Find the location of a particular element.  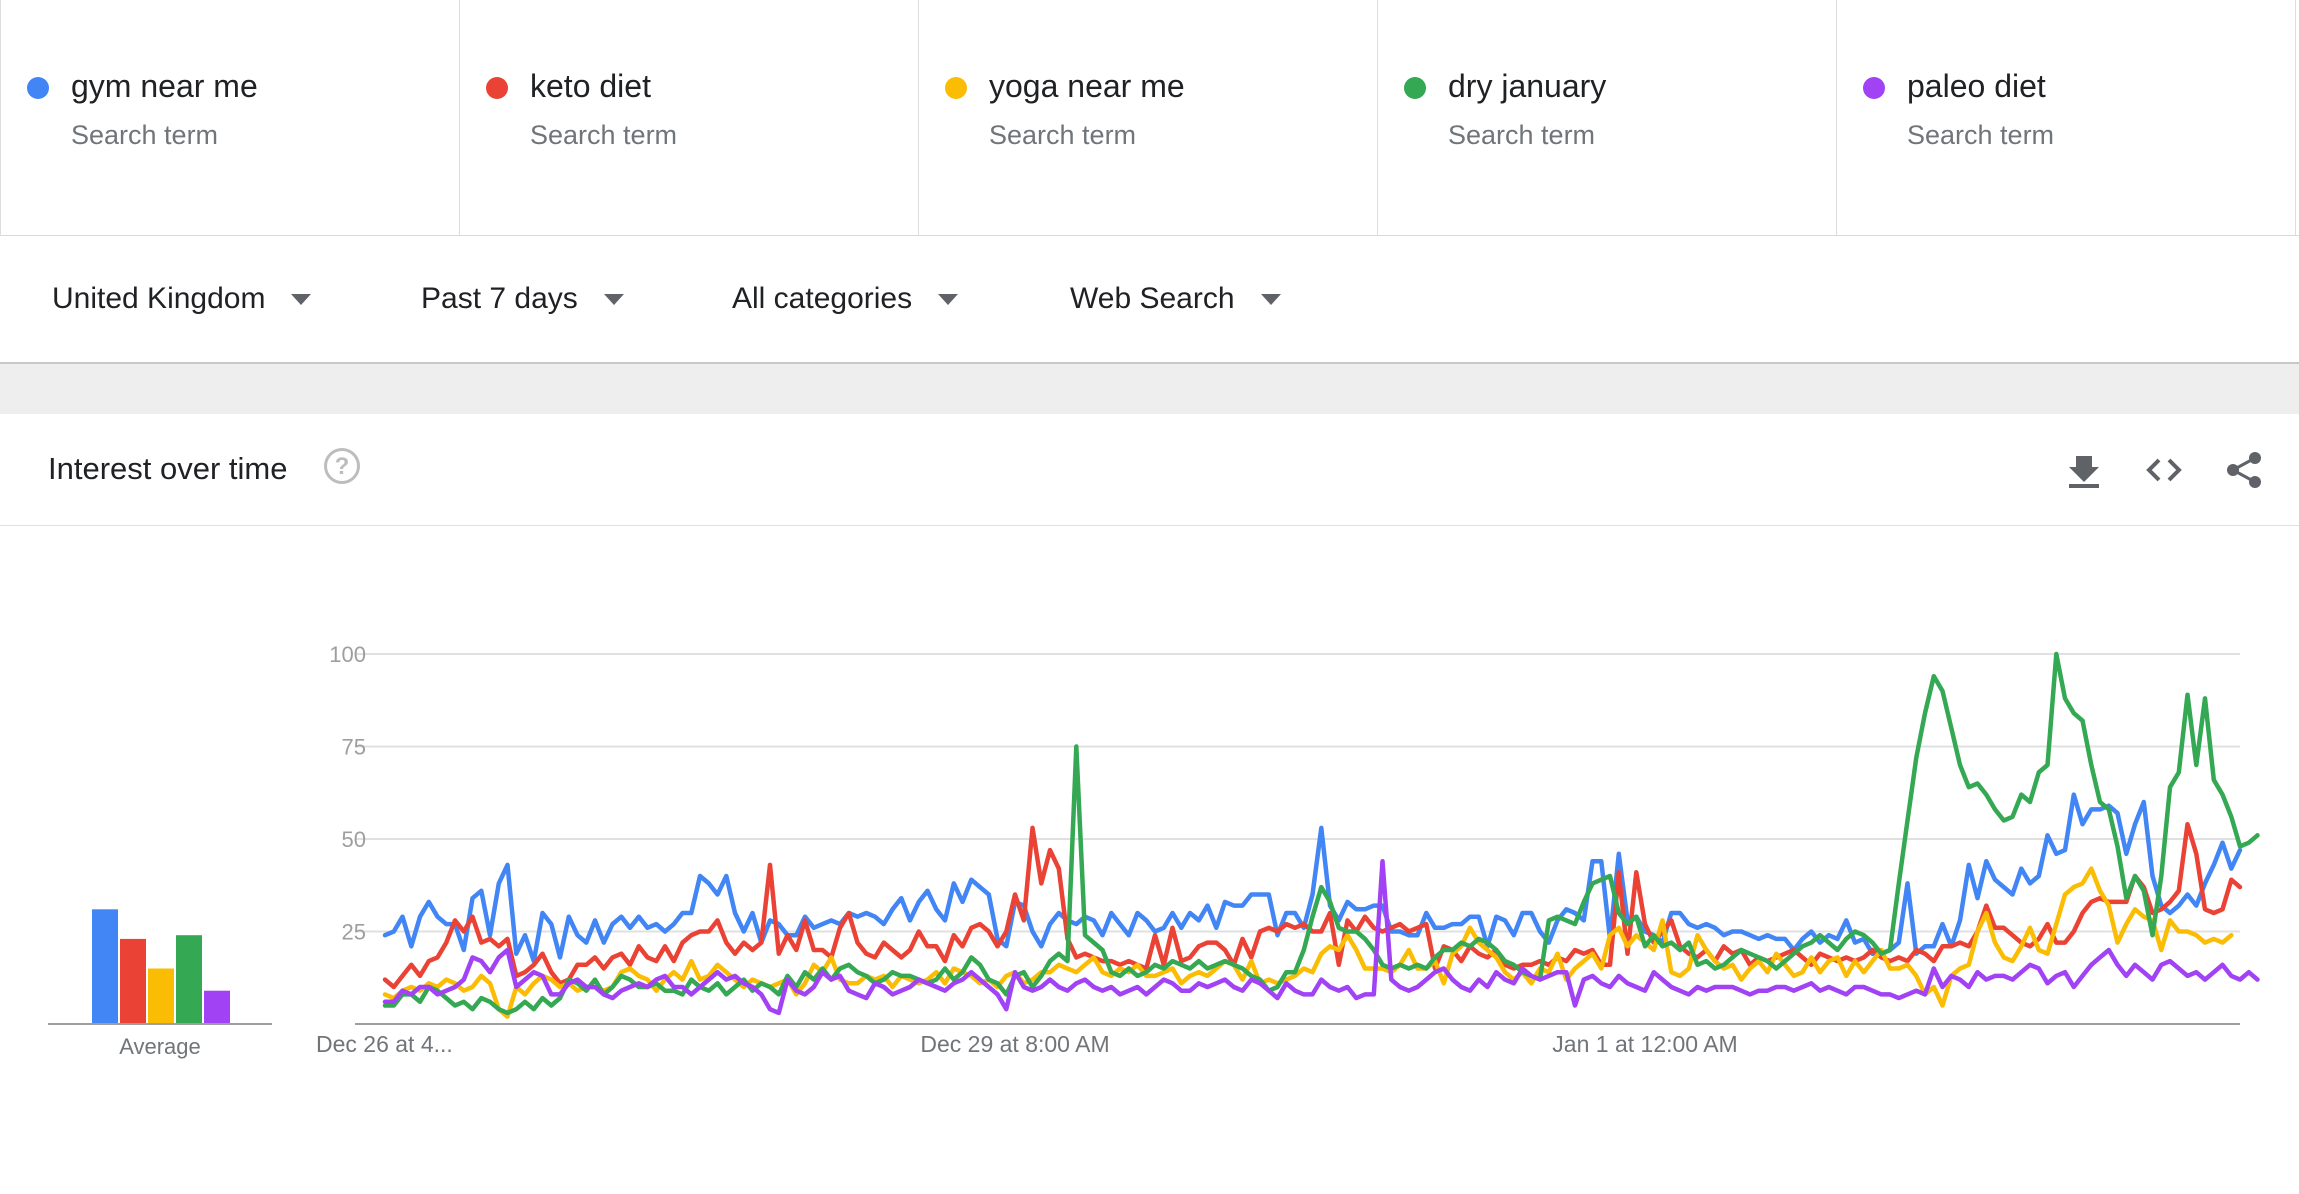

category-dropdown: All categories is located at coordinates (845, 299).